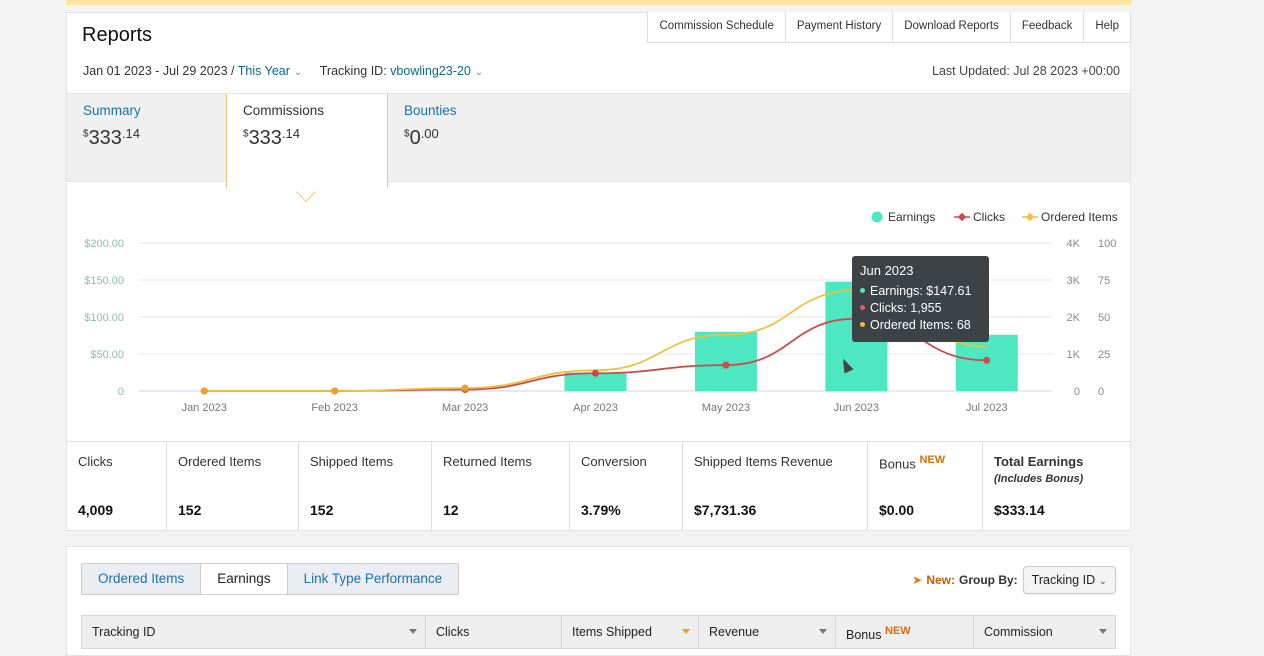  What do you see at coordinates (117, 35) in the screenshot?
I see `page-title: Reports` at bounding box center [117, 35].